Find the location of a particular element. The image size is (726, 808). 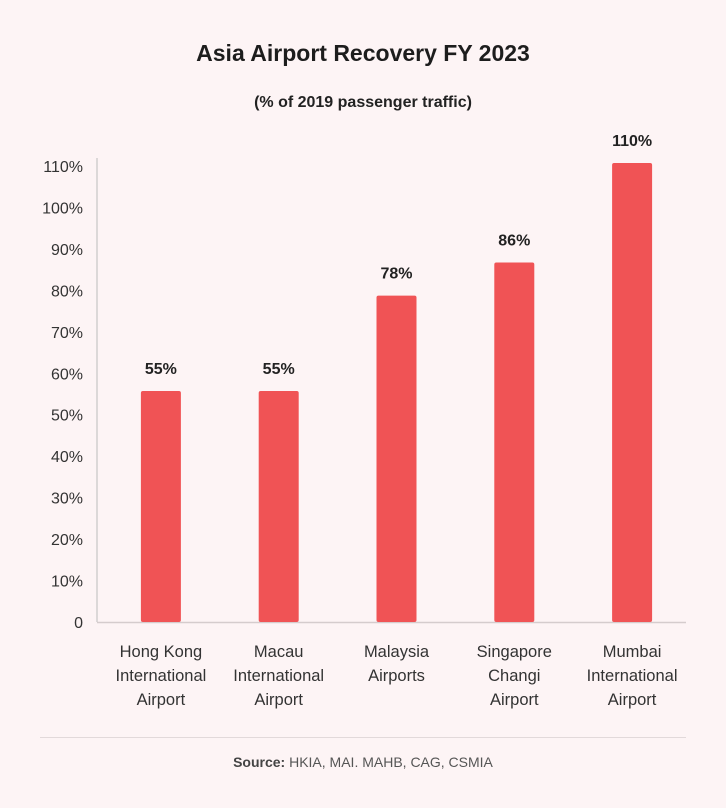

chart-subtitle: (% of 2019 passenger traffic) is located at coordinates (363, 102).